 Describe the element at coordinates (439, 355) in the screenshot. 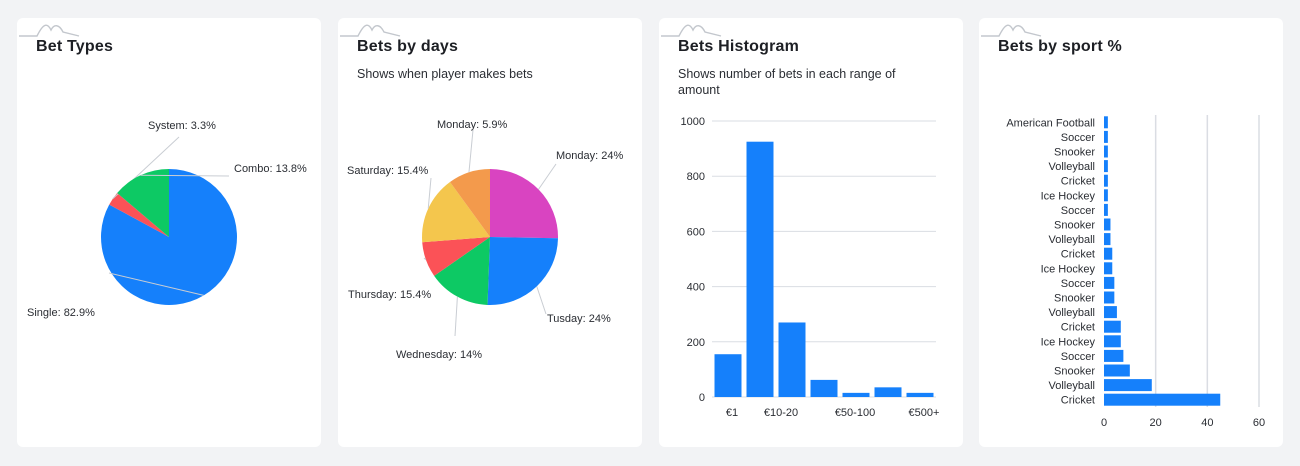

I see `slice-label: Wednesday: 14%` at that location.